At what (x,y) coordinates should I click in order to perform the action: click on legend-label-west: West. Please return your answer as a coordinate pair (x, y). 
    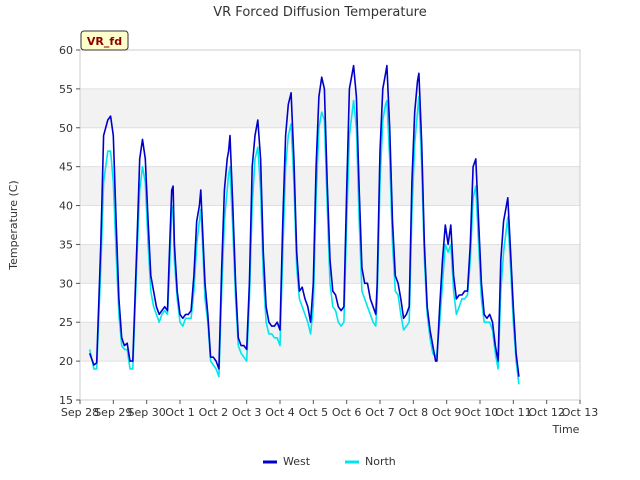
    Looking at the image, I should click on (297, 461).